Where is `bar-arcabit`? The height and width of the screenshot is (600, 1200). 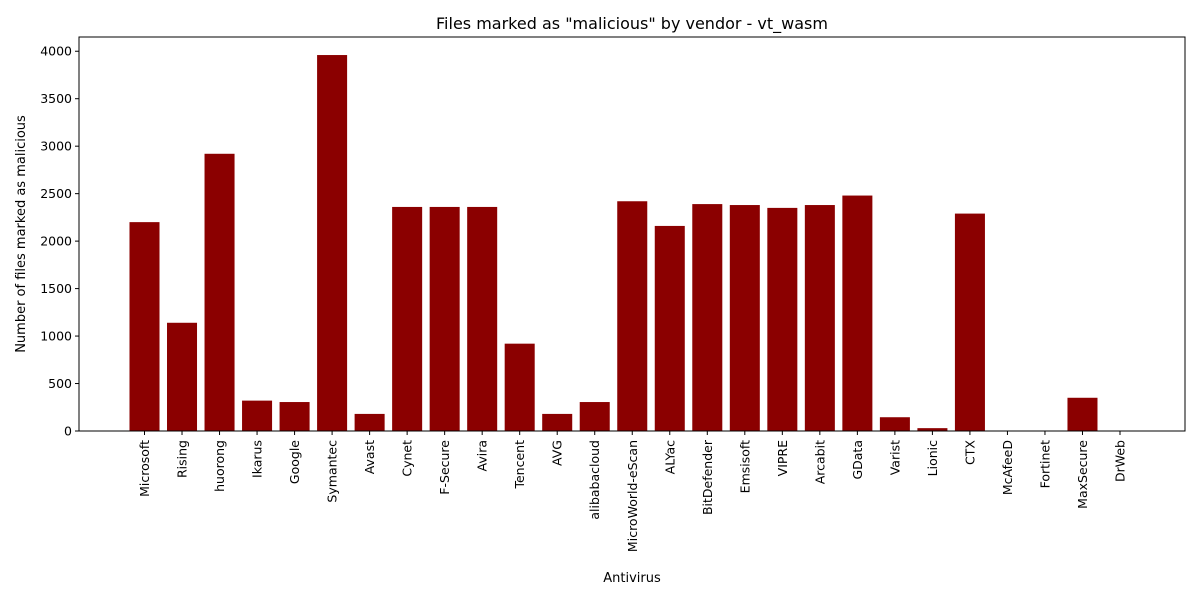 bar-arcabit is located at coordinates (819, 318).